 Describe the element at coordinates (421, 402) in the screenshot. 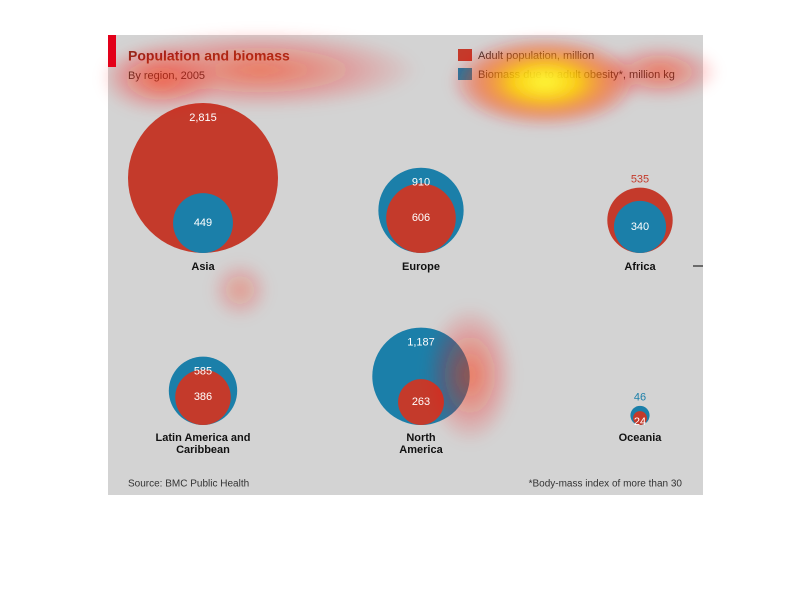

I see `value-label: 263` at that location.